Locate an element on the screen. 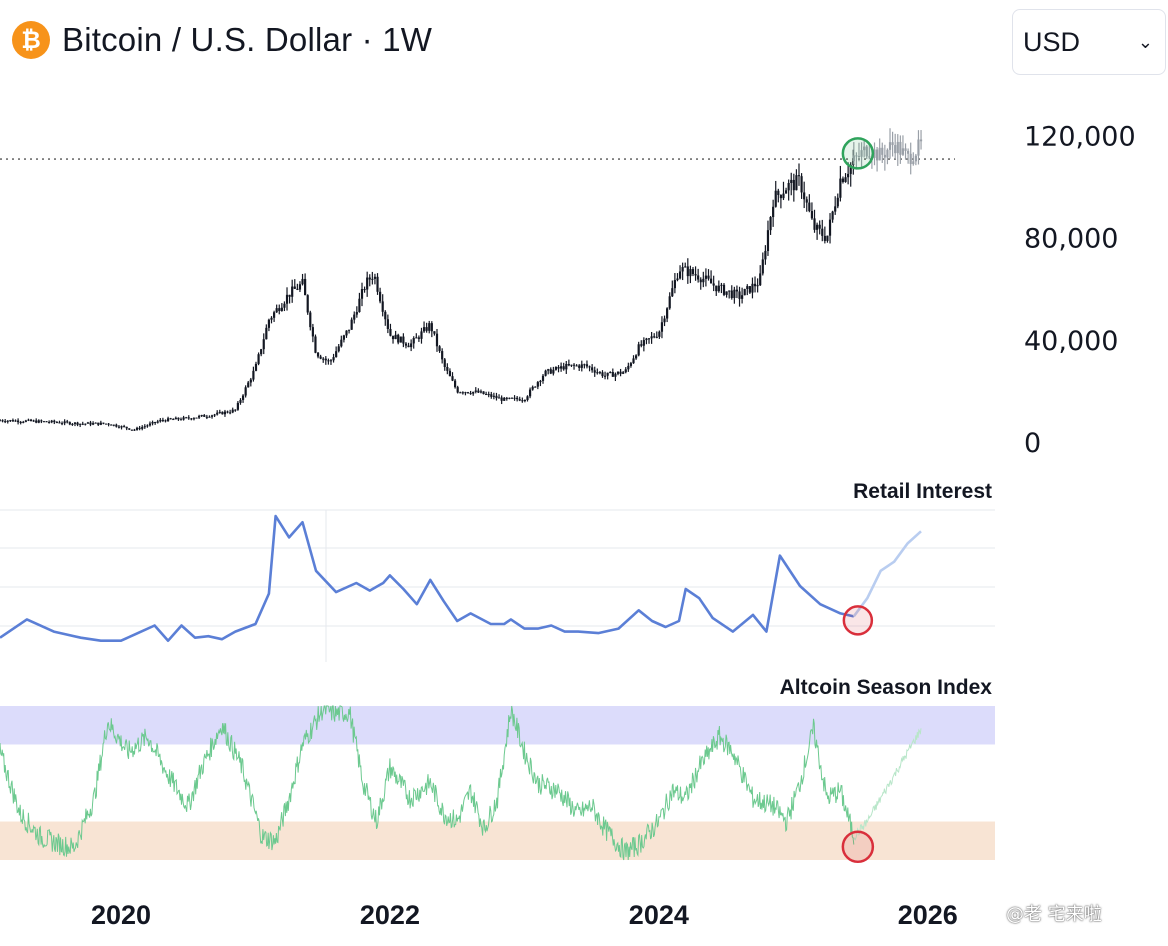 This screenshot has width=1168, height=946. x-tick-label: 2026 is located at coordinates (928, 915).